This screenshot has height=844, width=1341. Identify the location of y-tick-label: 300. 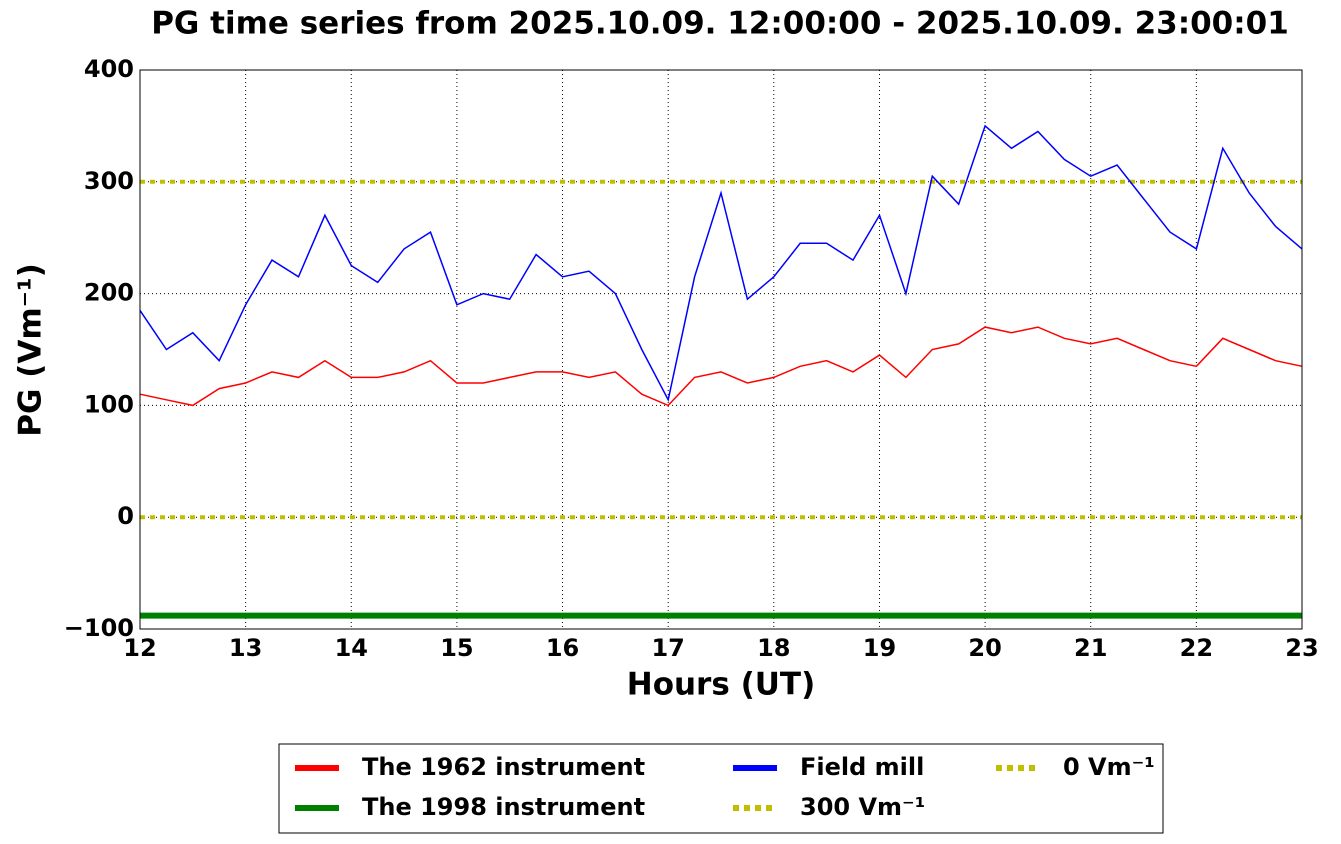
(109, 181).